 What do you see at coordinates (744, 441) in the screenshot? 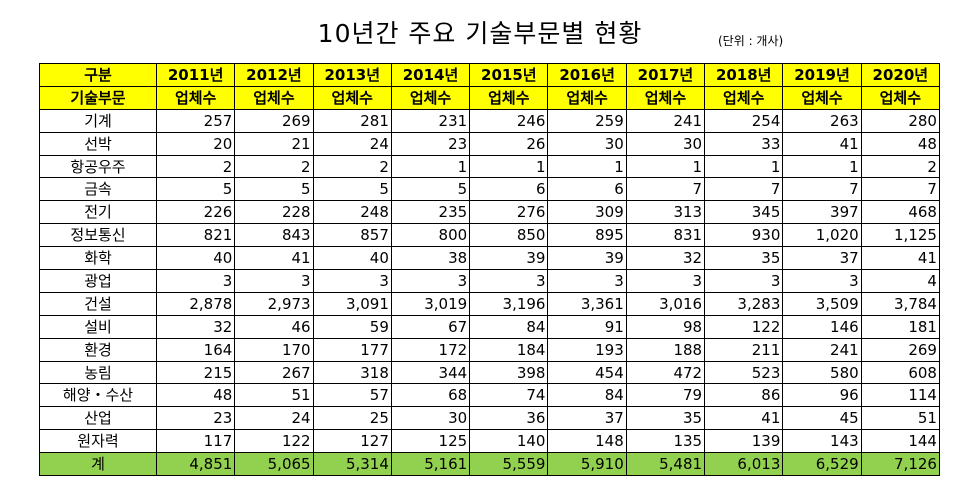
I see `row-value: 139` at bounding box center [744, 441].